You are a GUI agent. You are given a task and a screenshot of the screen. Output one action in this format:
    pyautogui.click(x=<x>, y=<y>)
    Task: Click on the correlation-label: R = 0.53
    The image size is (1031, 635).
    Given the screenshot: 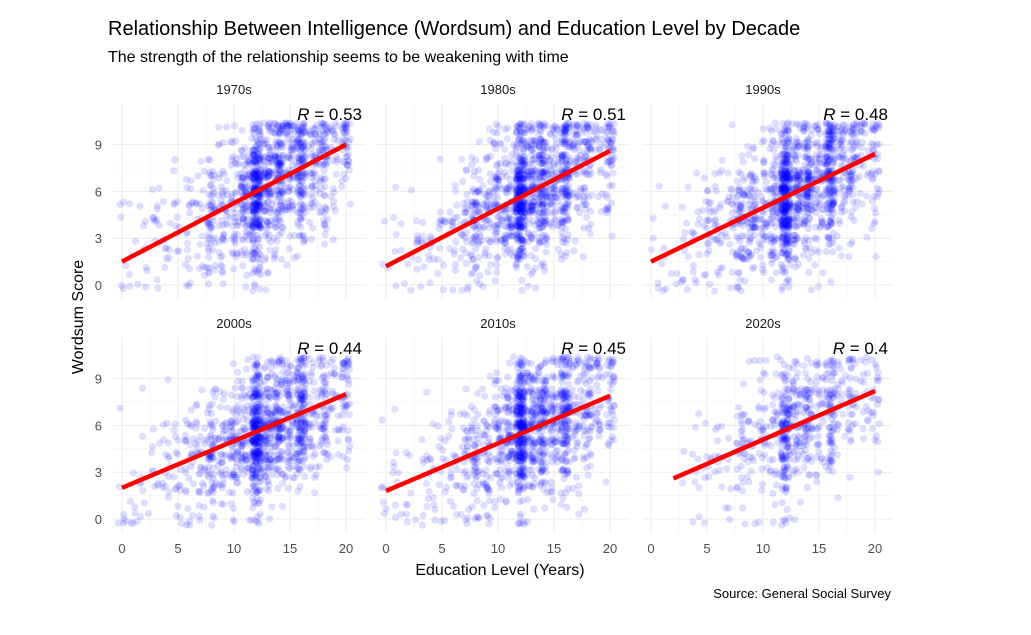 What is the action you would take?
    pyautogui.click(x=329, y=114)
    